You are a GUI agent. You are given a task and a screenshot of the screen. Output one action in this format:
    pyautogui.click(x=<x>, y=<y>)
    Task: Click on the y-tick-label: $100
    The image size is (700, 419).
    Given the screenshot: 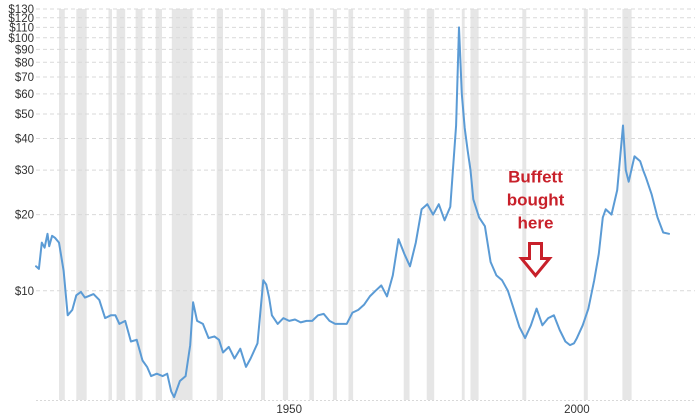 What is the action you would take?
    pyautogui.click(x=21, y=39)
    